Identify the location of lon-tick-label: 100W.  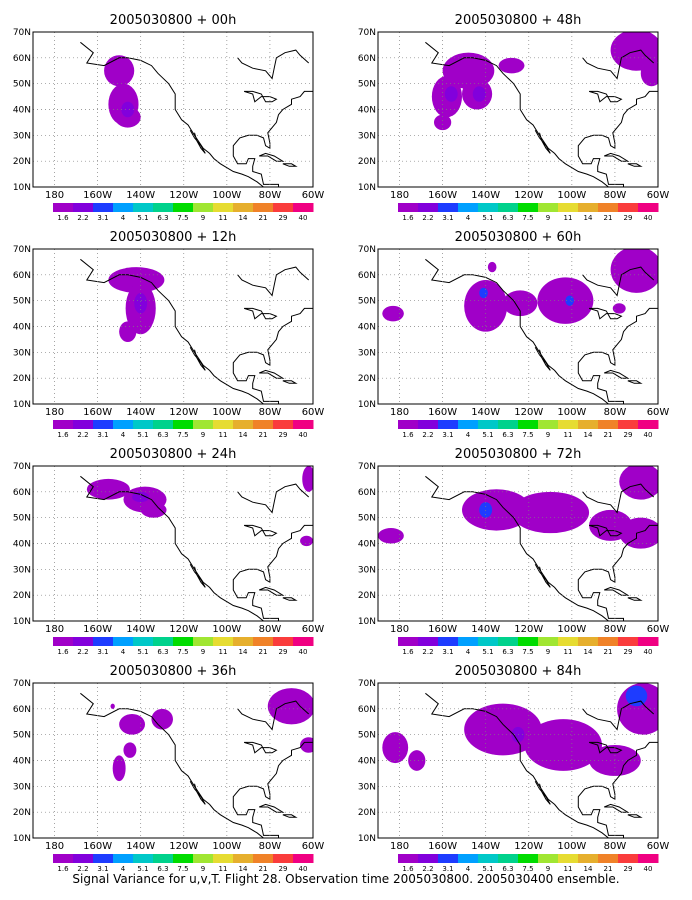
(571, 412).